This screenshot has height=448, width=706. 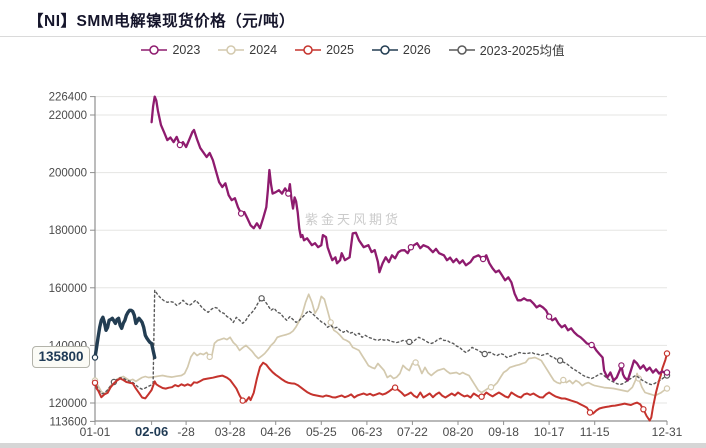 What do you see at coordinates (68, 422) in the screenshot?
I see `y-tick-label: 113600` at bounding box center [68, 422].